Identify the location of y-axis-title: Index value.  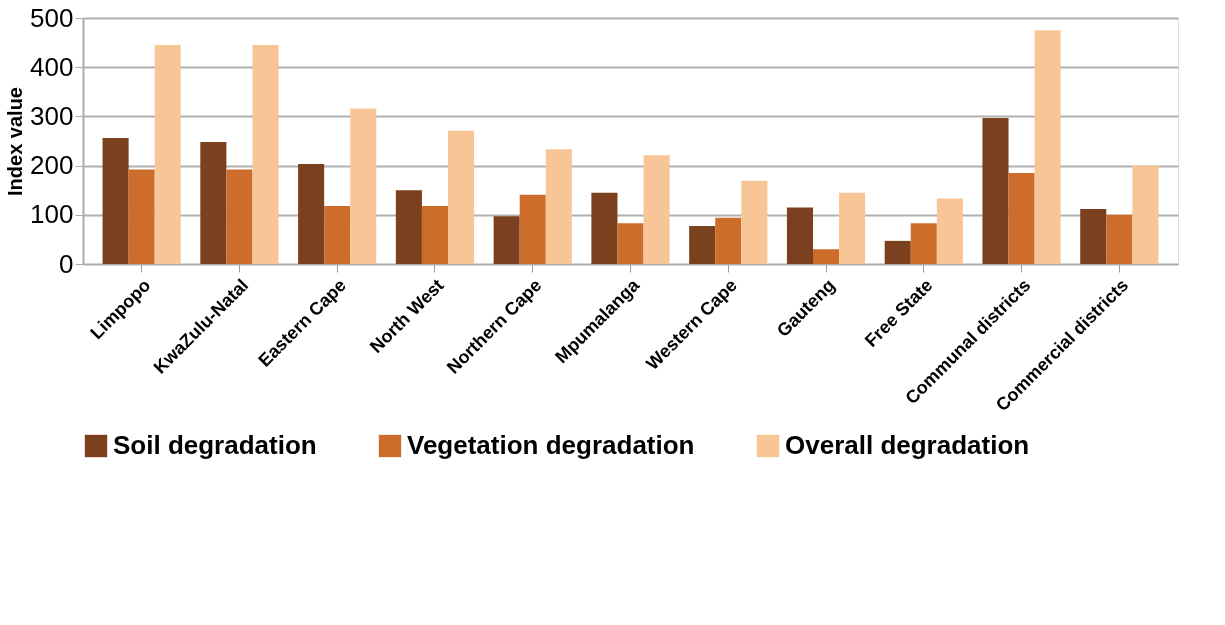
(15, 141).